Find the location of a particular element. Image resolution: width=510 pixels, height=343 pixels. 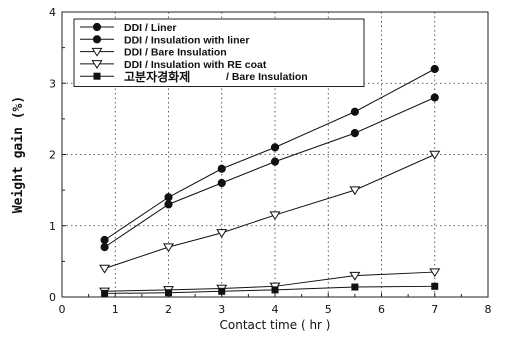

legend-label: DDI / Insulation with liner is located at coordinates (186, 40).